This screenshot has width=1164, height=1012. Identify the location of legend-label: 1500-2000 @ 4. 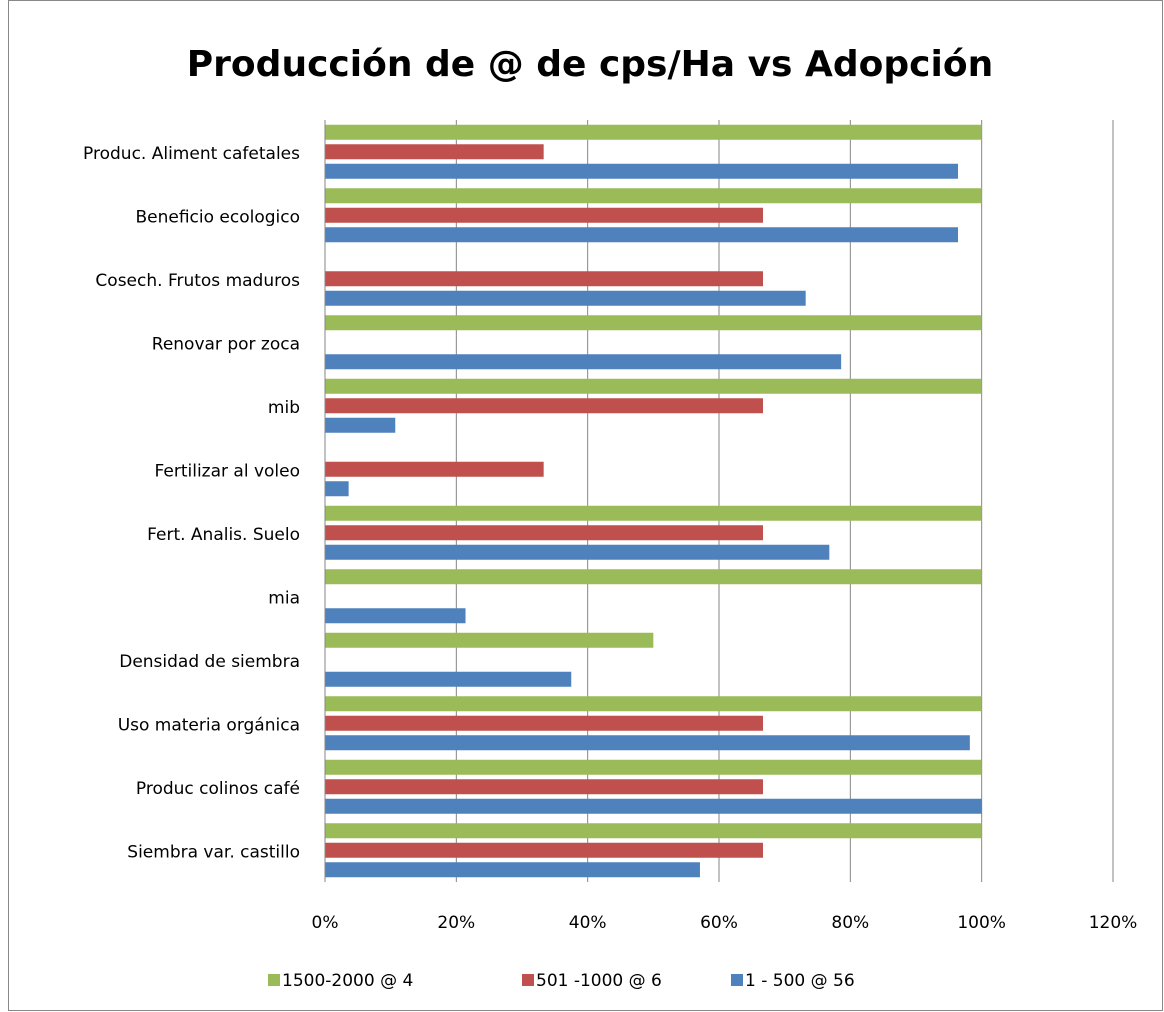
(347, 981).